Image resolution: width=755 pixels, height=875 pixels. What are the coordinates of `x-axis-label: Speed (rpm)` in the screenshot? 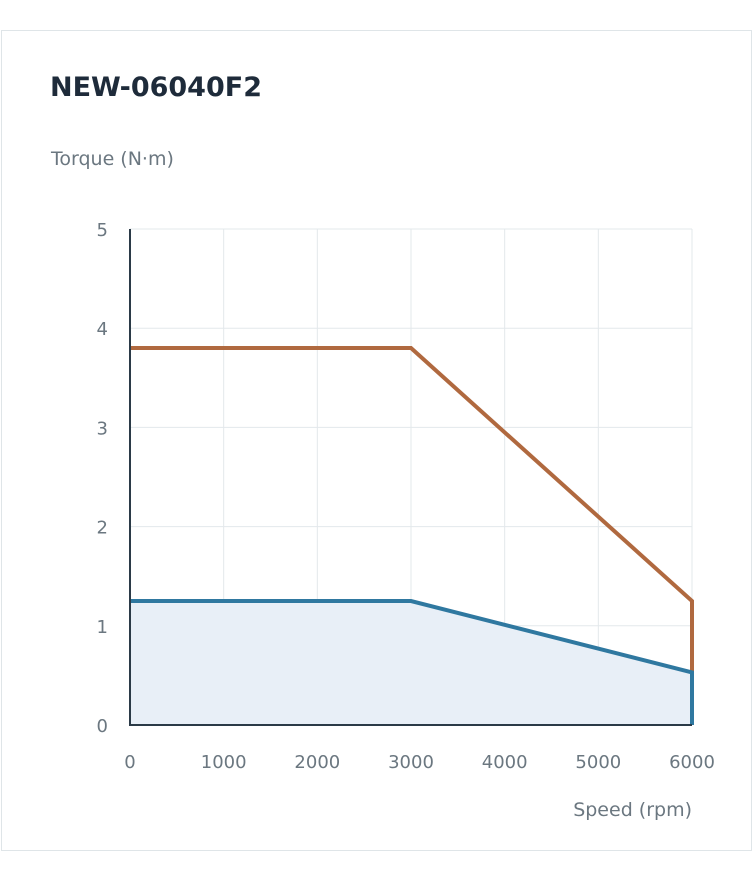 It's located at (632, 810).